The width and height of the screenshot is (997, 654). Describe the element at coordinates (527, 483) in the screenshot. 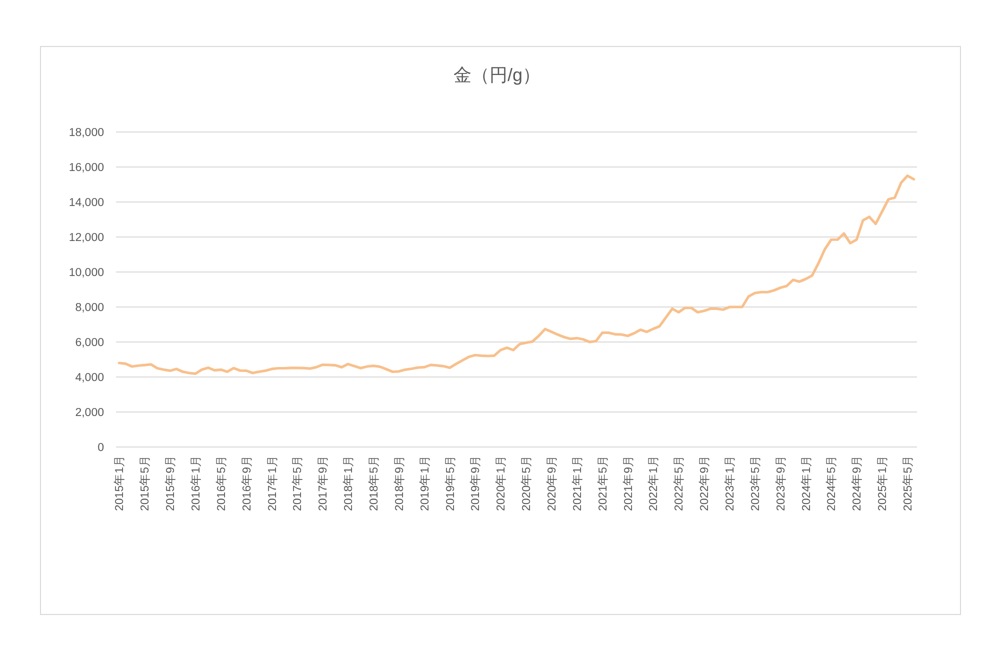

I see `x-tick-label: 2020年5月` at that location.